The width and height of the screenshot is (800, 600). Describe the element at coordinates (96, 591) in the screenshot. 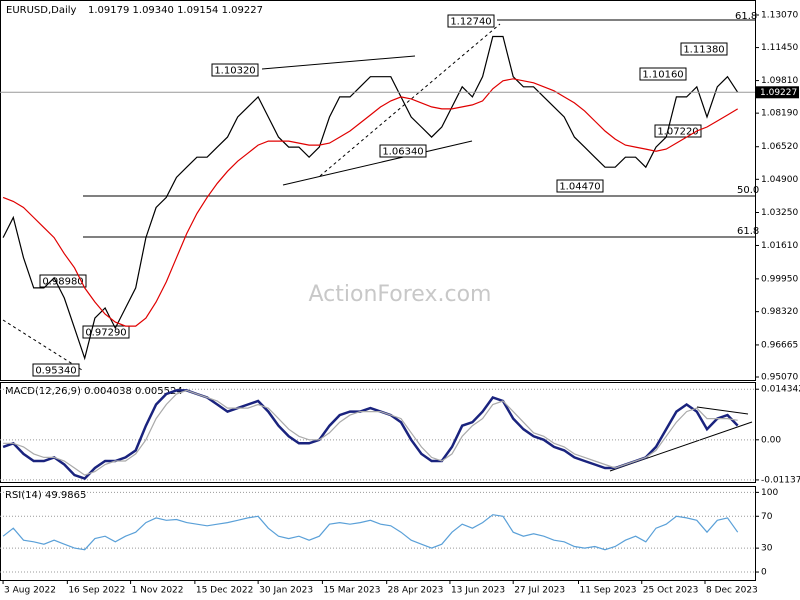

I see `x-tick-label: 16 Sep 2022` at that location.